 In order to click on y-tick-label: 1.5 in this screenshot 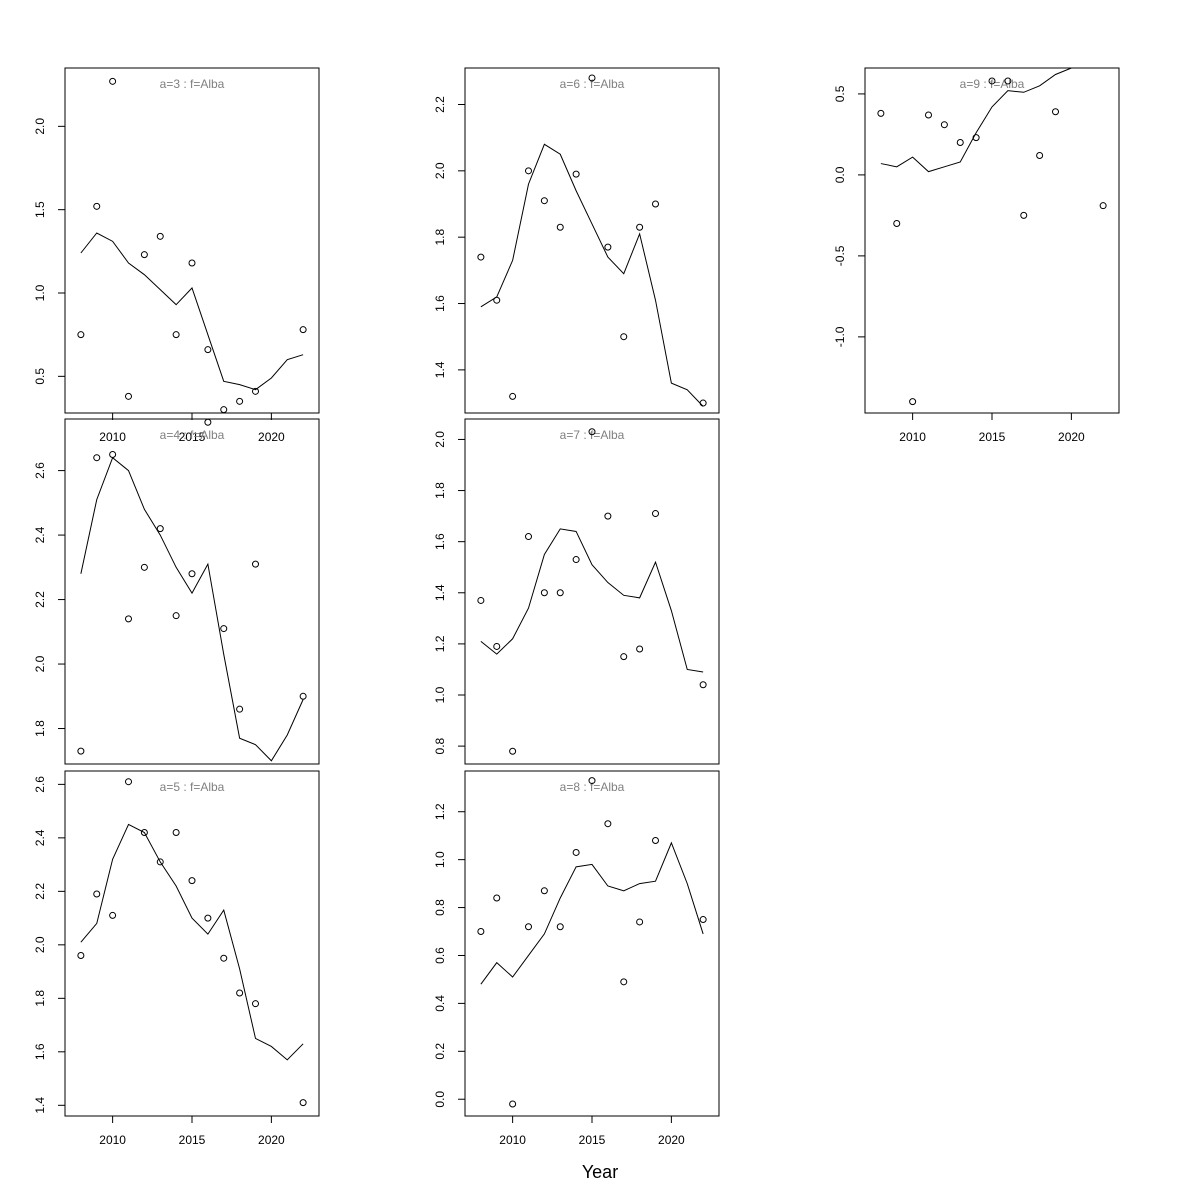, I will do `click(40, 209)`.